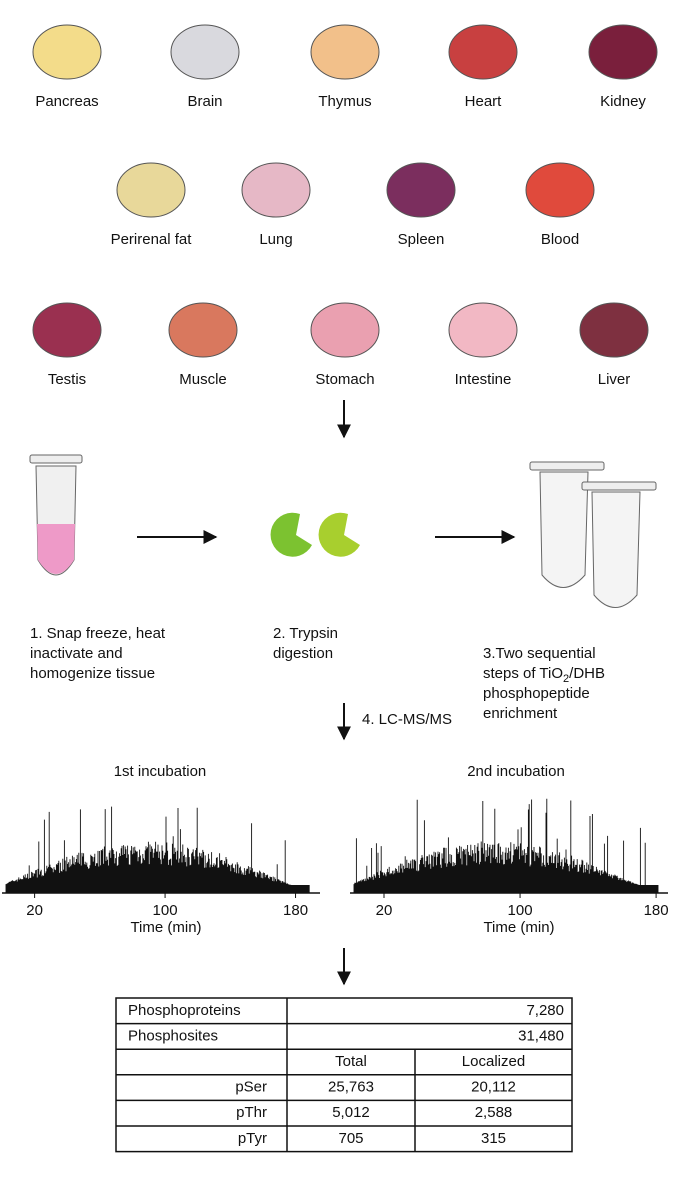 The height and width of the screenshot is (1178, 685). What do you see at coordinates (421, 239) in the screenshot?
I see `organ-label: Spleen` at bounding box center [421, 239].